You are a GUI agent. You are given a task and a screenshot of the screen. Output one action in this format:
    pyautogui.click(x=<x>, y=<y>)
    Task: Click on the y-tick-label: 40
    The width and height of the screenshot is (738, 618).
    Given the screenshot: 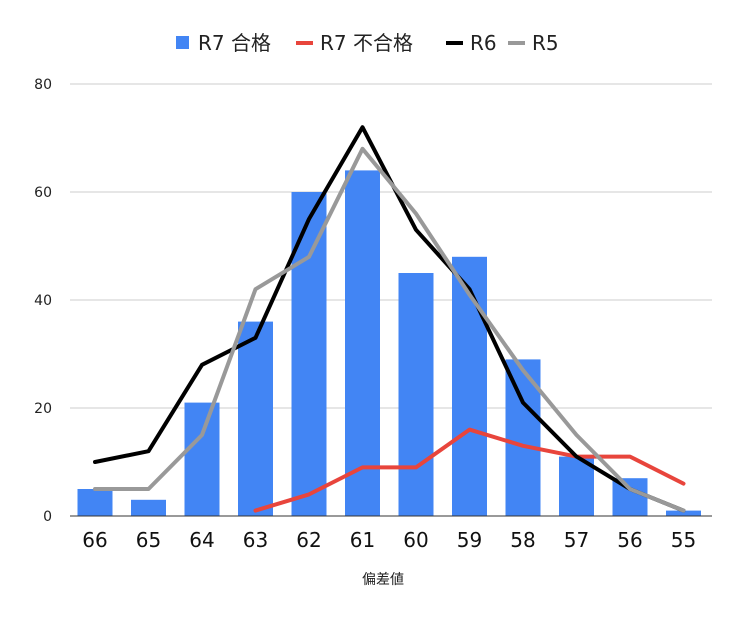 What is the action you would take?
    pyautogui.click(x=43, y=301)
    